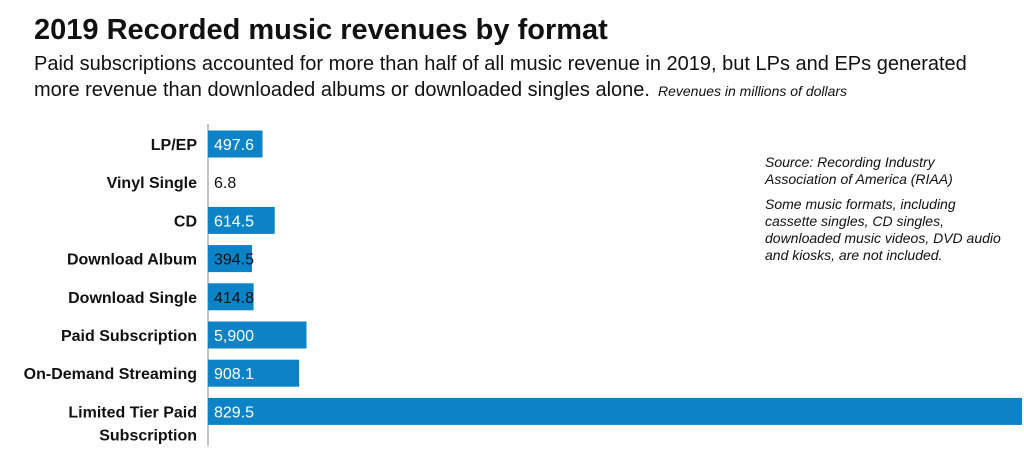  I want to click on category-label: Download Album, so click(132, 260).